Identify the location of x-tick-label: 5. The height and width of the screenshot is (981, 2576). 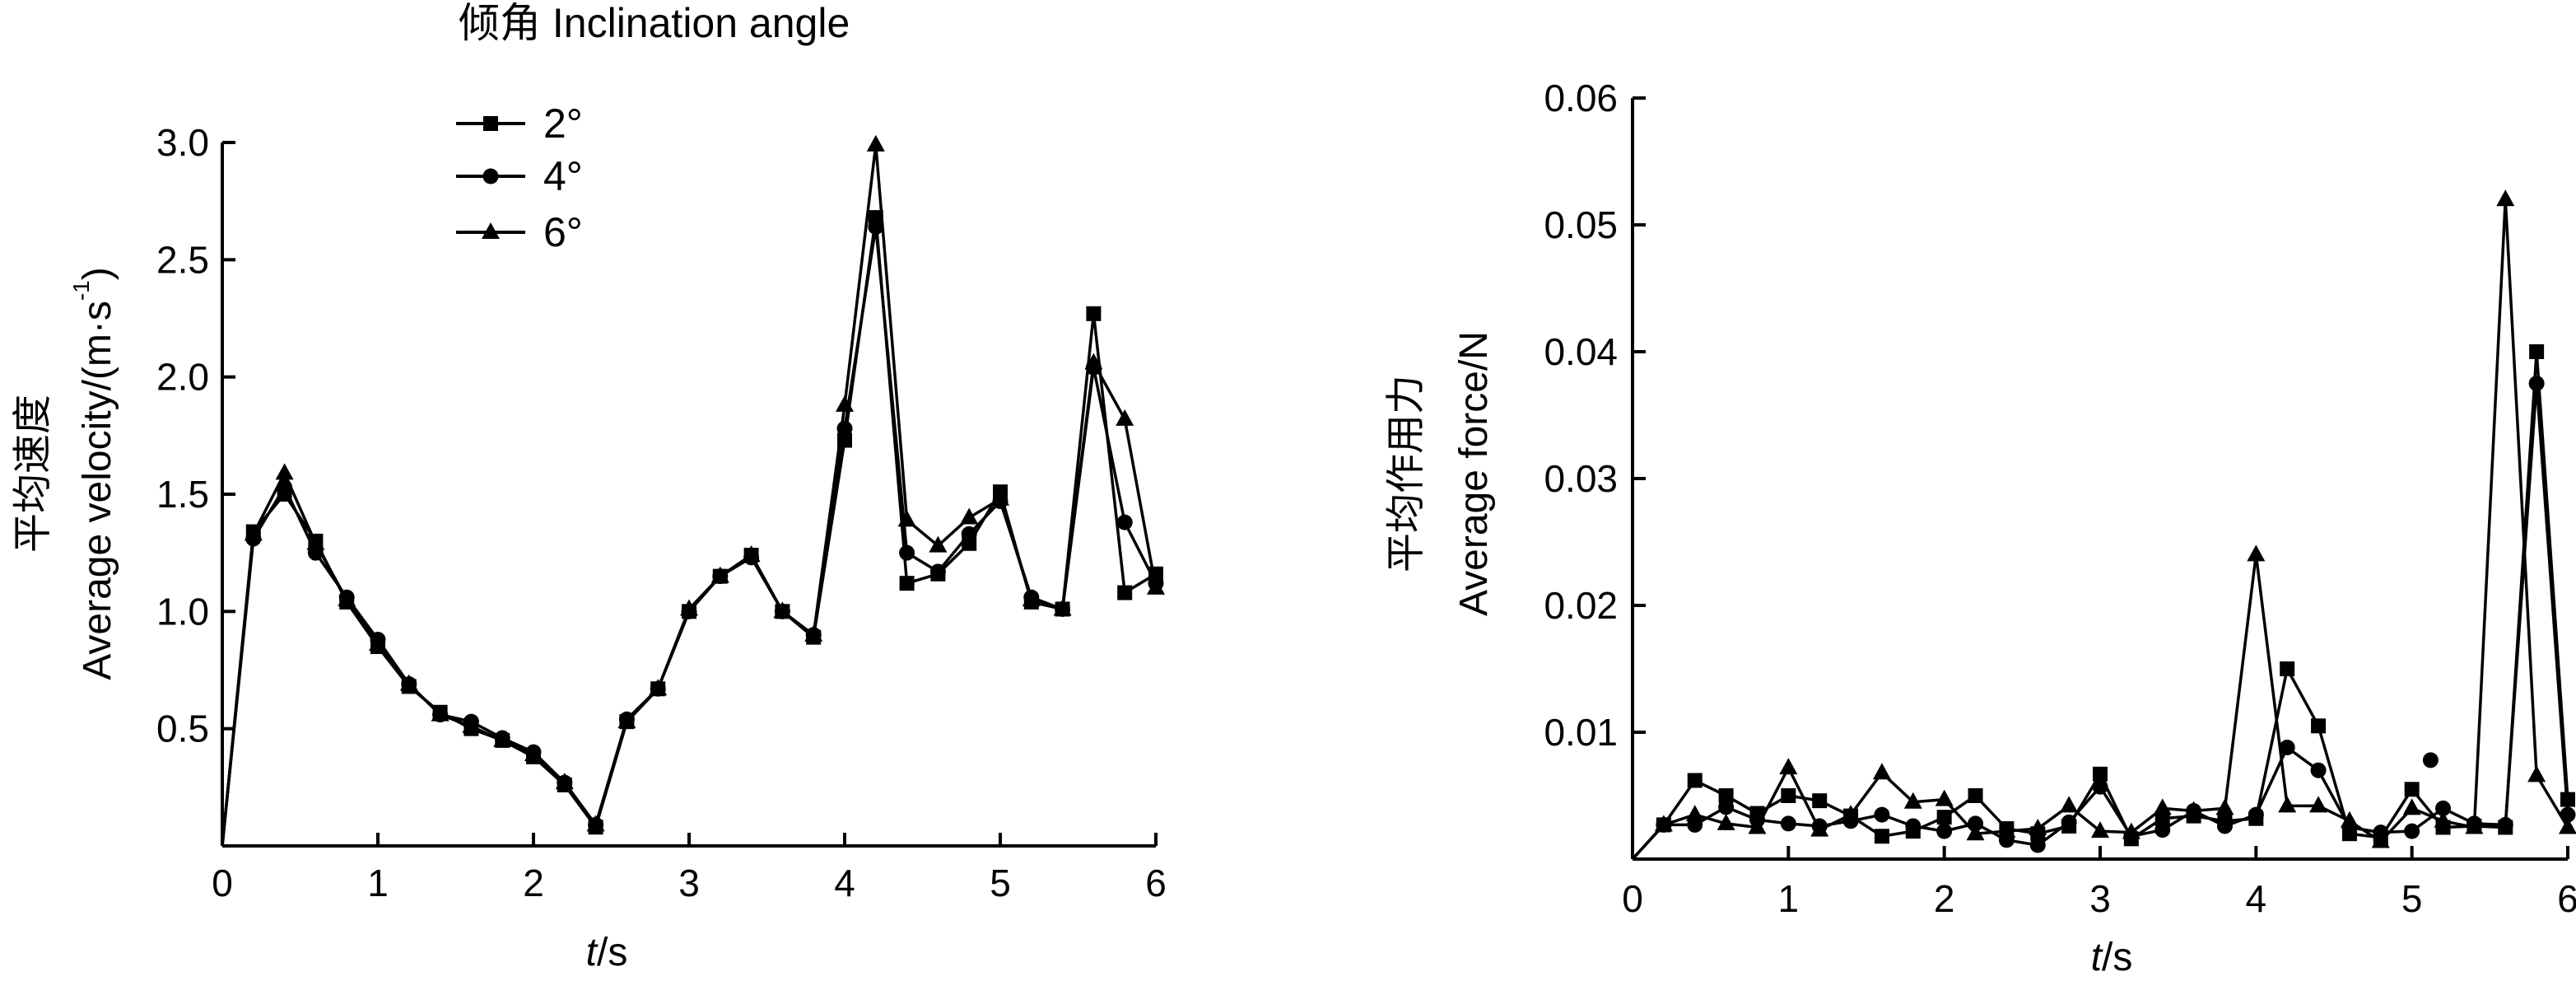
(1000, 883).